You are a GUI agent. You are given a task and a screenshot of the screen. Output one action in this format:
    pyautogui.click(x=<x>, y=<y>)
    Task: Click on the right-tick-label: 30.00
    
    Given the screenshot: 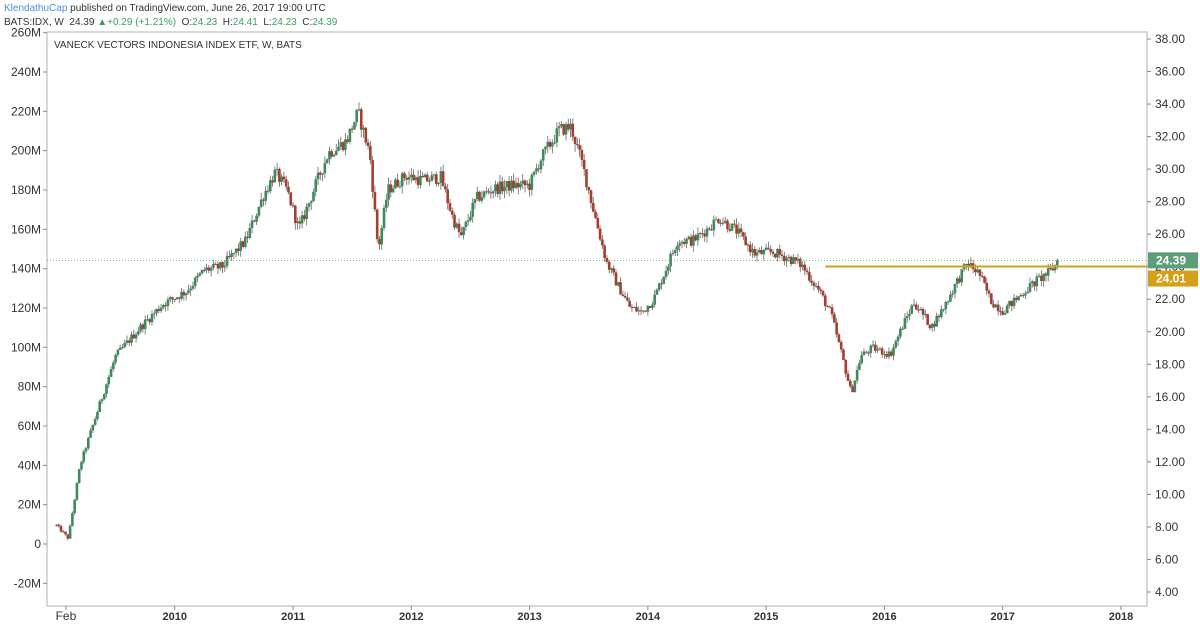 What is the action you would take?
    pyautogui.click(x=1170, y=169)
    